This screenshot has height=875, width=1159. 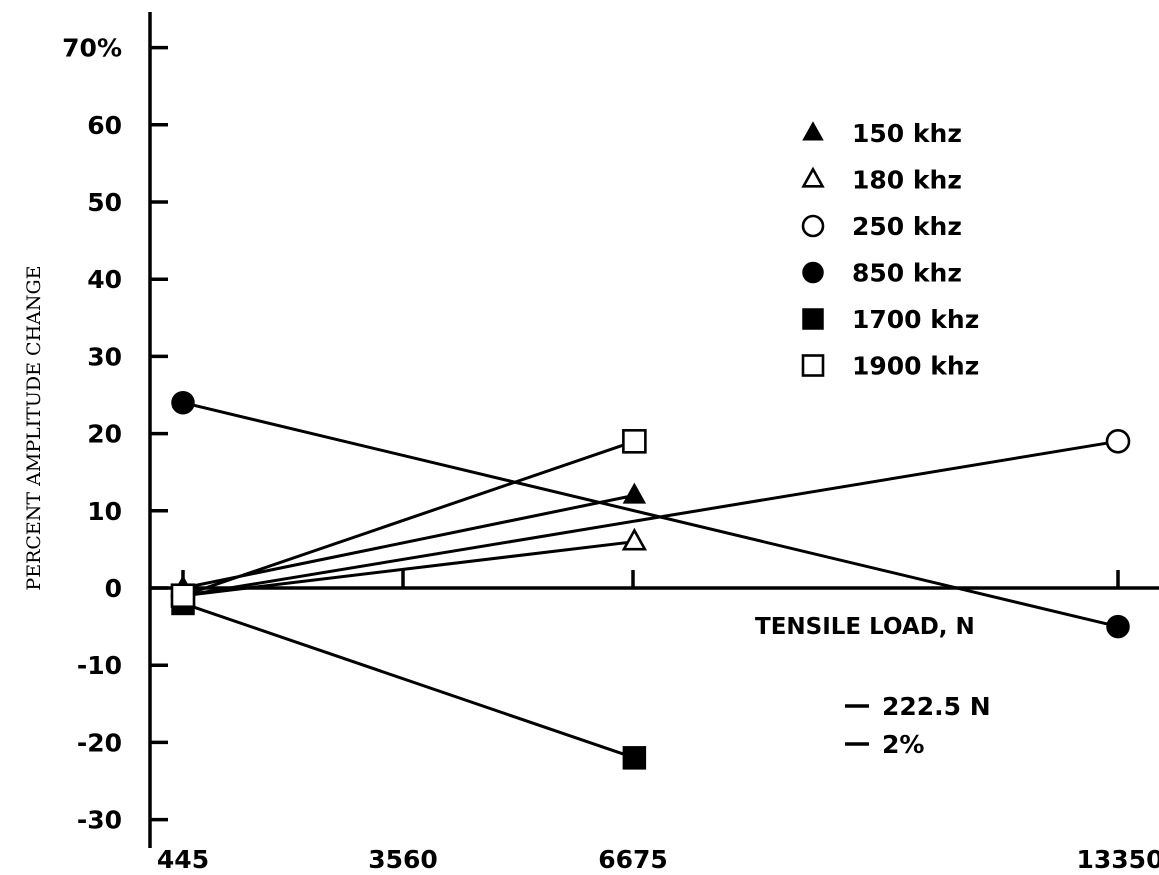 I want to click on y-tick-label-30: 30, so click(x=104, y=356).